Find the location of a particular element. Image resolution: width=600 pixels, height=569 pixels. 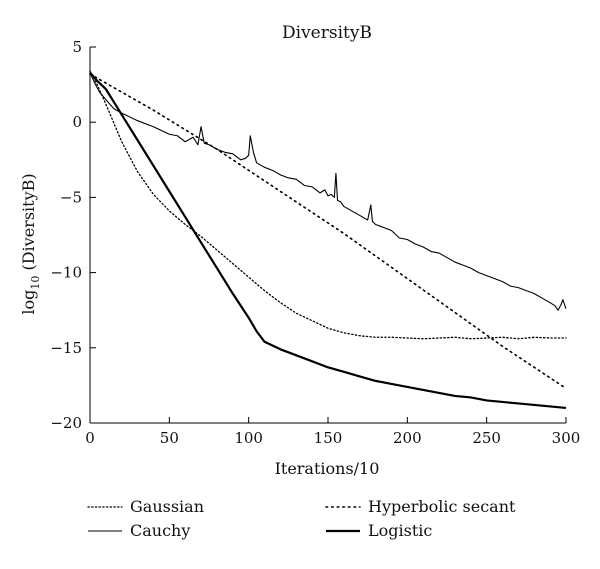

y-tick-label: −20 is located at coordinates (66, 423).